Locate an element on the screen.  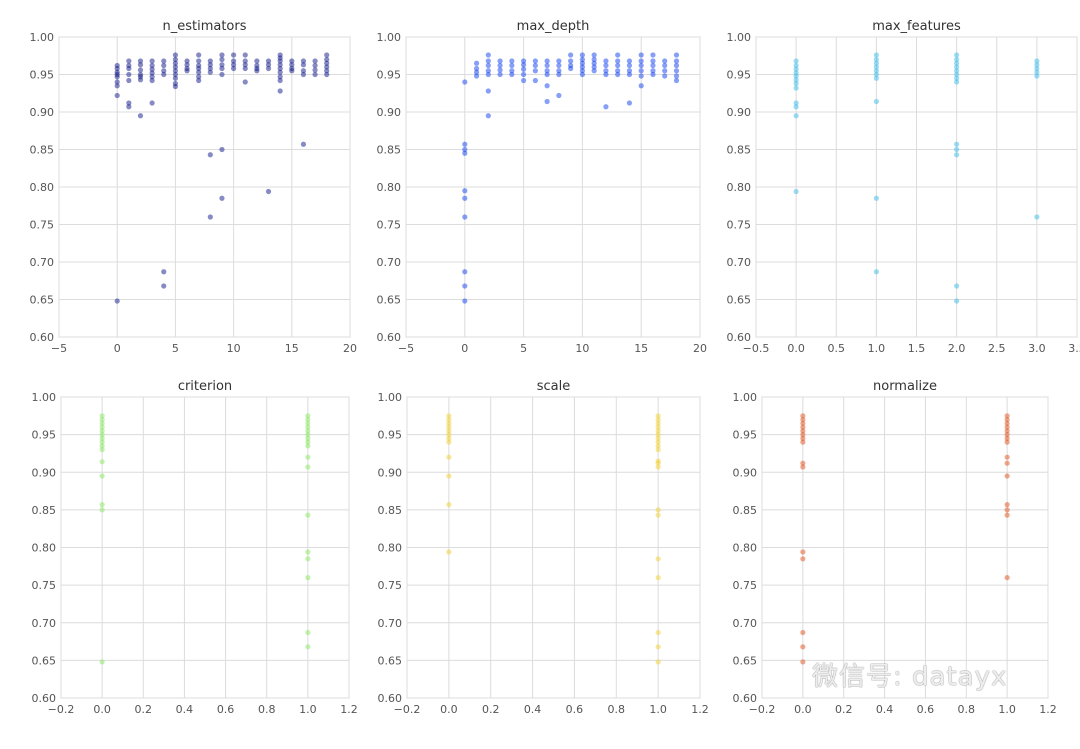
subplot-title: normalize is located at coordinates (905, 386).